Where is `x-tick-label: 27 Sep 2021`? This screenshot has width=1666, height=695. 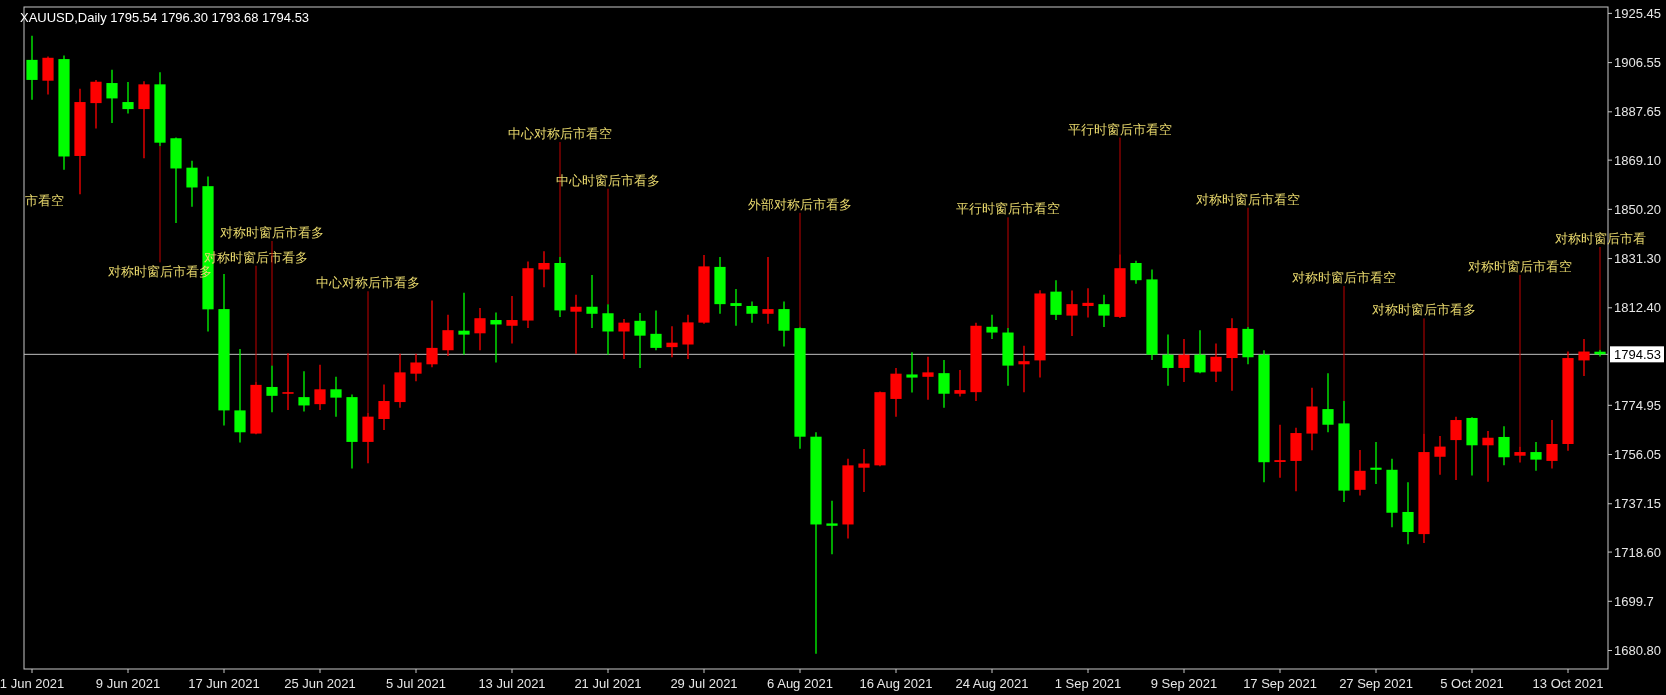
x-tick-label: 27 Sep 2021 is located at coordinates (1376, 683).